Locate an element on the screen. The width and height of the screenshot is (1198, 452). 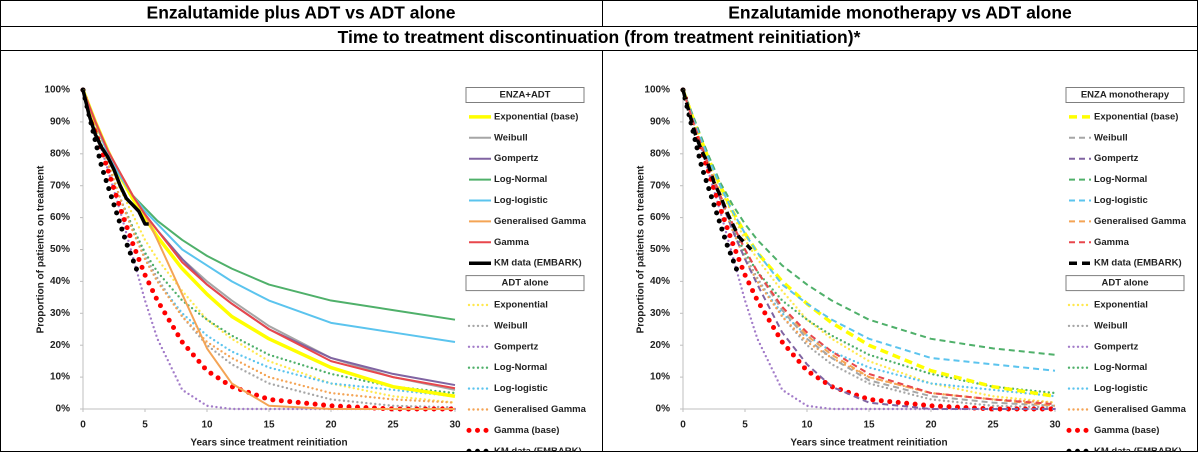
column-header: Enzalutamide plus ADT vs ADT alone is located at coordinates (301, 13).